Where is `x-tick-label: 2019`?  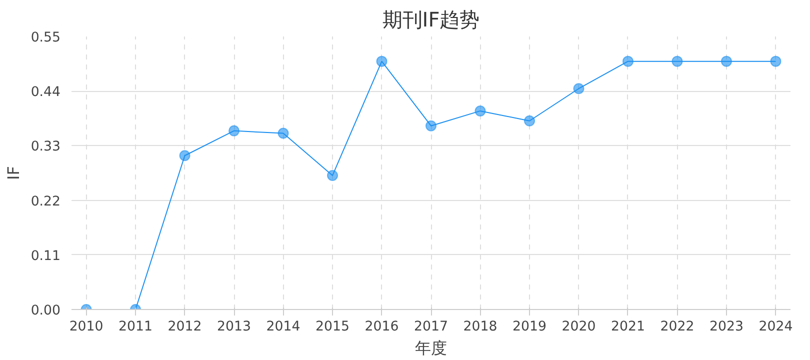 x-tick-label: 2019 is located at coordinates (529, 327).